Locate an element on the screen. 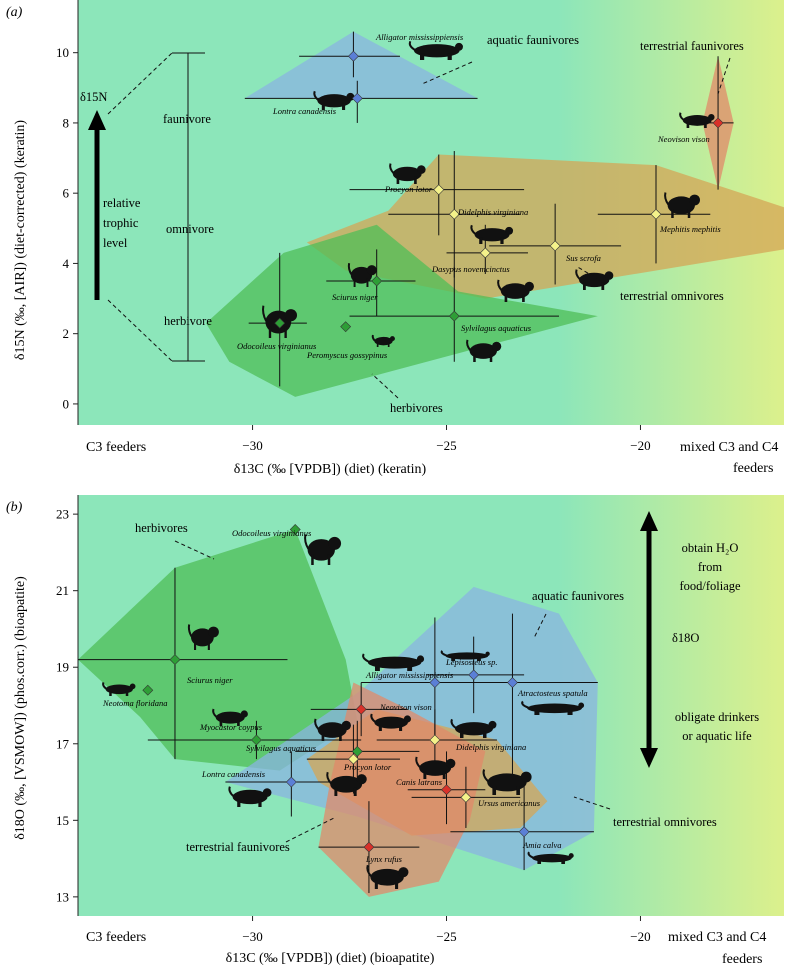 The image size is (790, 971). trophic-arrow-up-icon is located at coordinates (97, 120).